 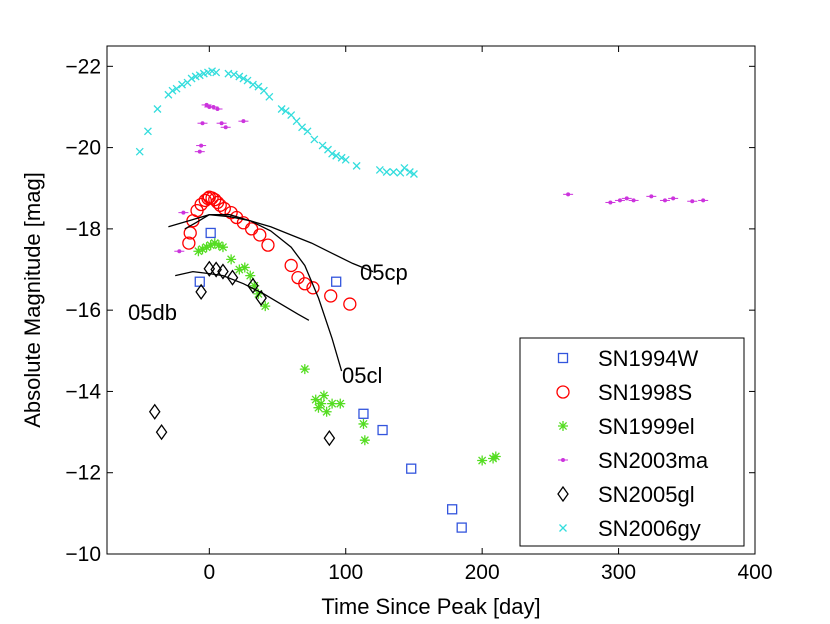 What do you see at coordinates (626, 494) in the screenshot?
I see `legend-item-sn2005gl: SN2005gl` at bounding box center [626, 494].